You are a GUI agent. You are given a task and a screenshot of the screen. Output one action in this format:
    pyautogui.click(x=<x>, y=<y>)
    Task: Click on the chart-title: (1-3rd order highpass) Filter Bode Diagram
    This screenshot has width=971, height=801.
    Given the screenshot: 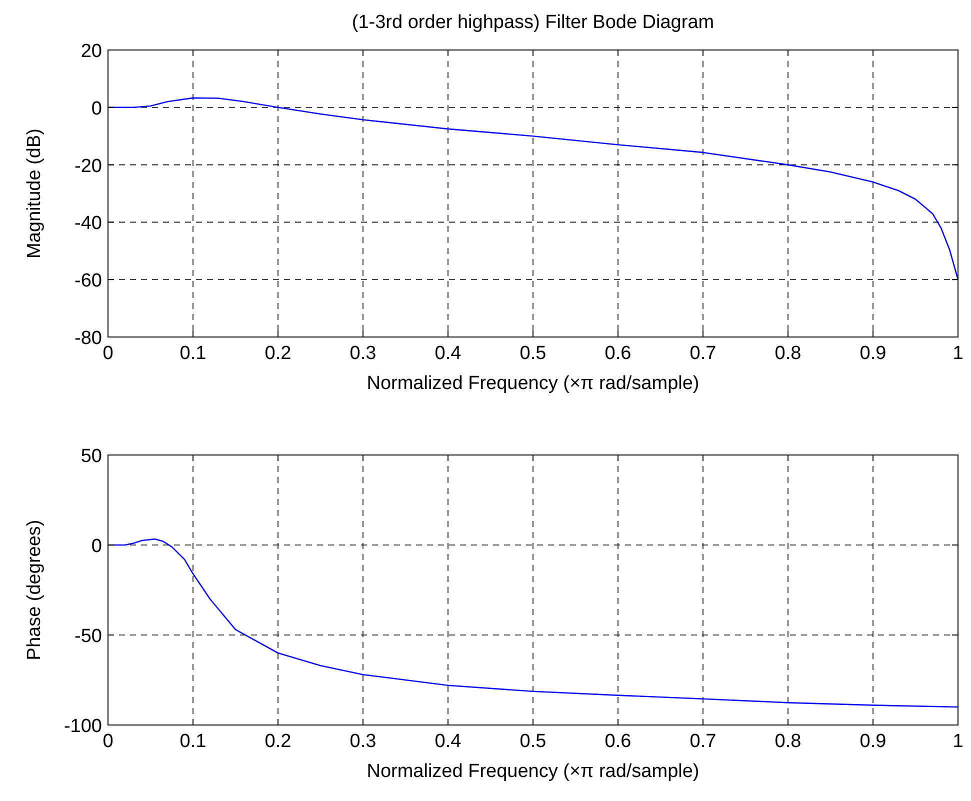 What is the action you would take?
    pyautogui.click(x=533, y=22)
    